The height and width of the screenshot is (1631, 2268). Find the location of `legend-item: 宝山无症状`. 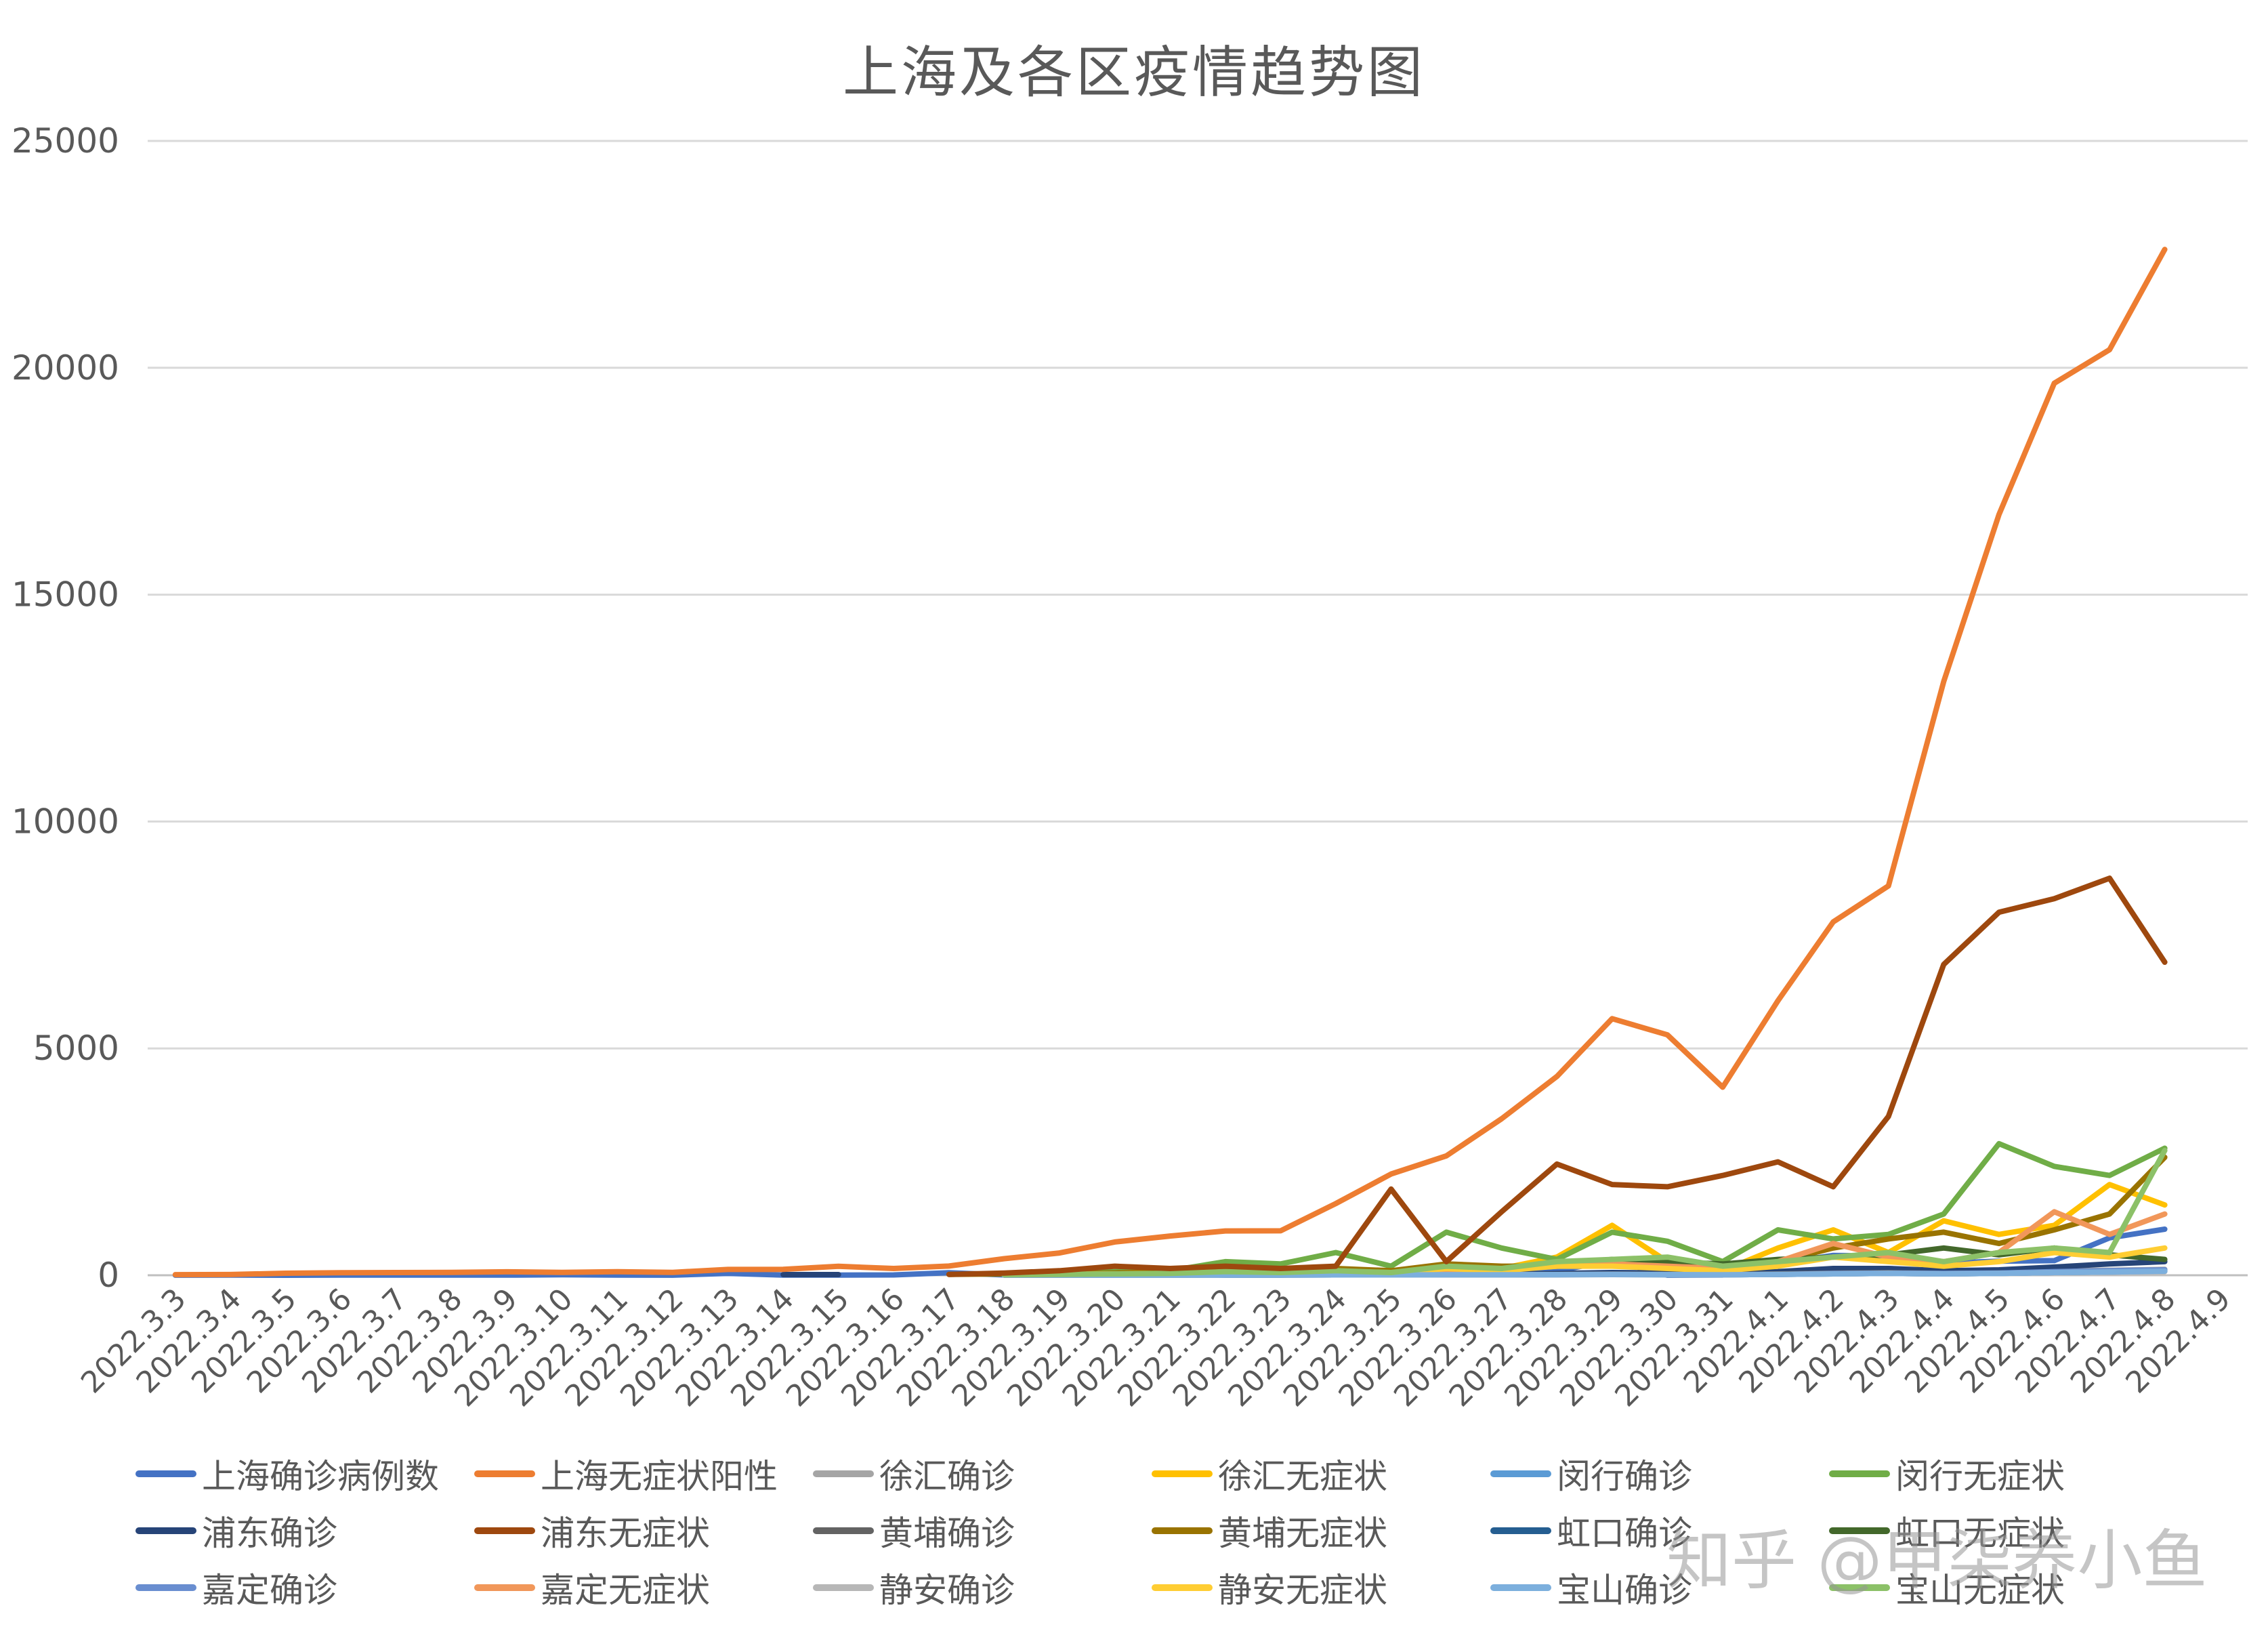

legend-item: 宝山无症状 is located at coordinates (1947, 1587).